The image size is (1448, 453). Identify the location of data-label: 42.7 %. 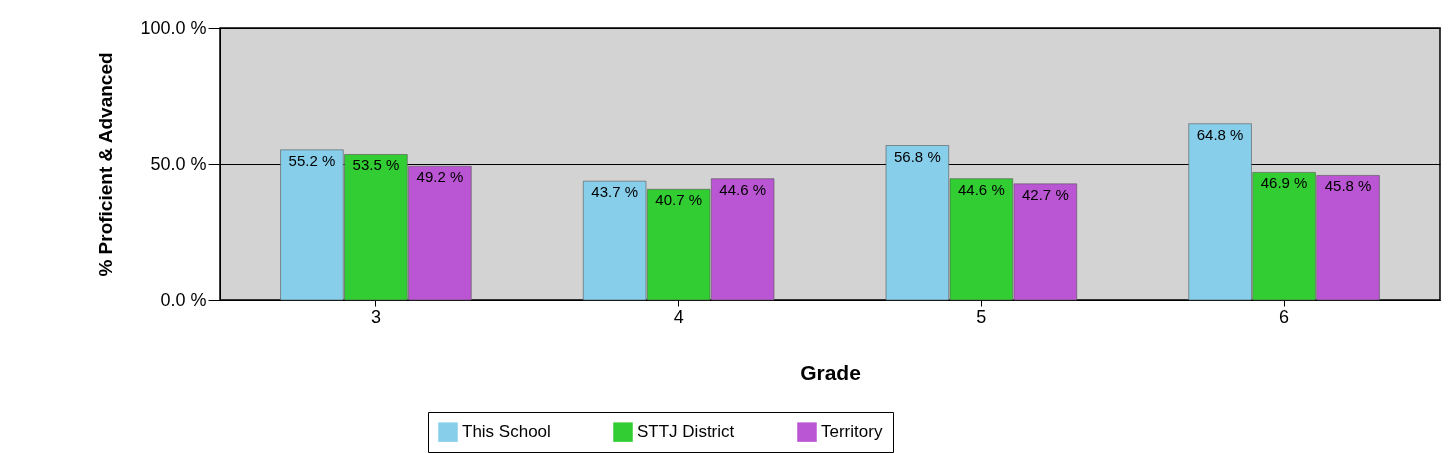
(1045, 194).